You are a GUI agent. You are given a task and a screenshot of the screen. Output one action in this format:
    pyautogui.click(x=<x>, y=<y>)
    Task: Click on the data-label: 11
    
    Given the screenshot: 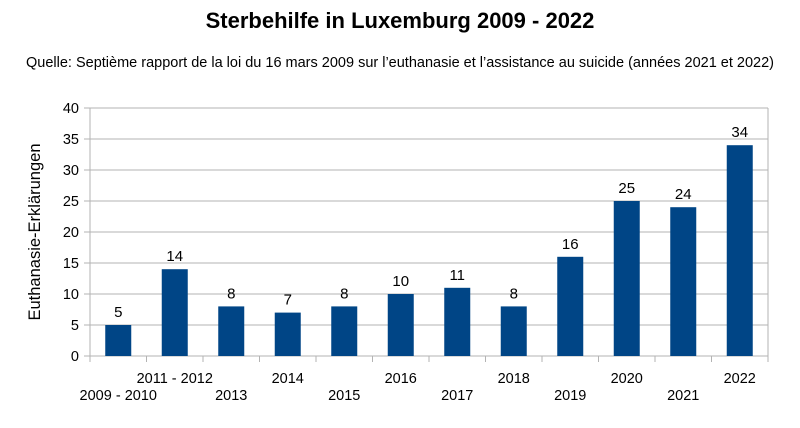 What is the action you would take?
    pyautogui.click(x=457, y=275)
    